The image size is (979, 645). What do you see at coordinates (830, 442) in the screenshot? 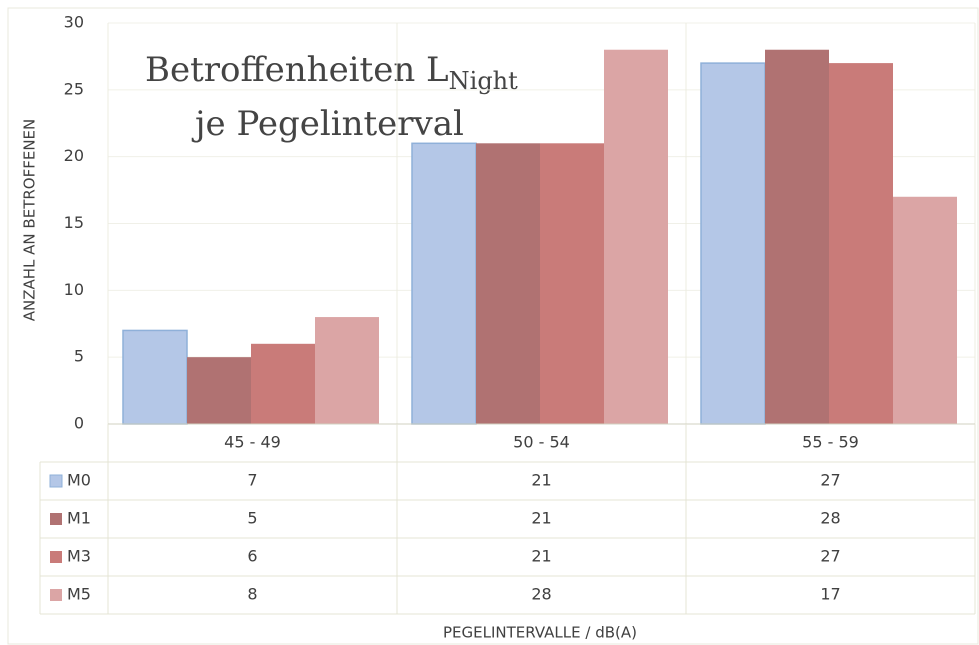
I see `x-tick-label: 55 - 59` at bounding box center [830, 442].